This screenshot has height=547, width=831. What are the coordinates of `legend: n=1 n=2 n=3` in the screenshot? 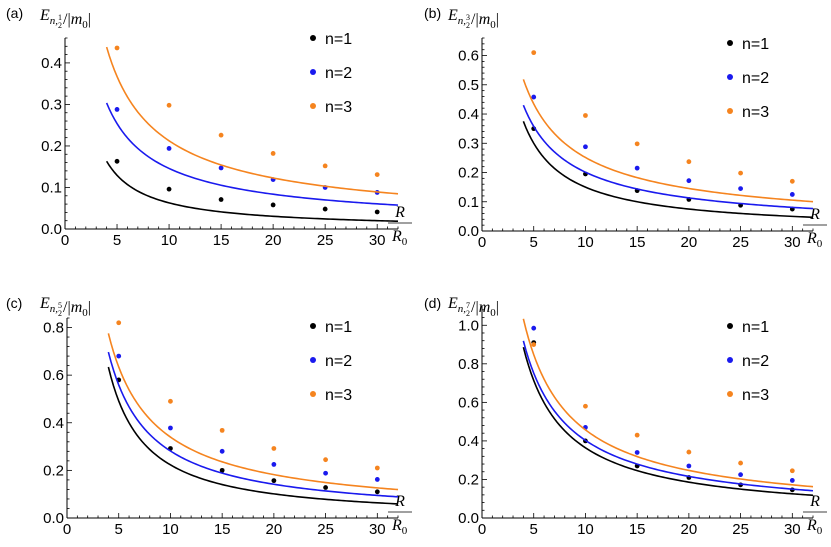 It's located at (331, 361).